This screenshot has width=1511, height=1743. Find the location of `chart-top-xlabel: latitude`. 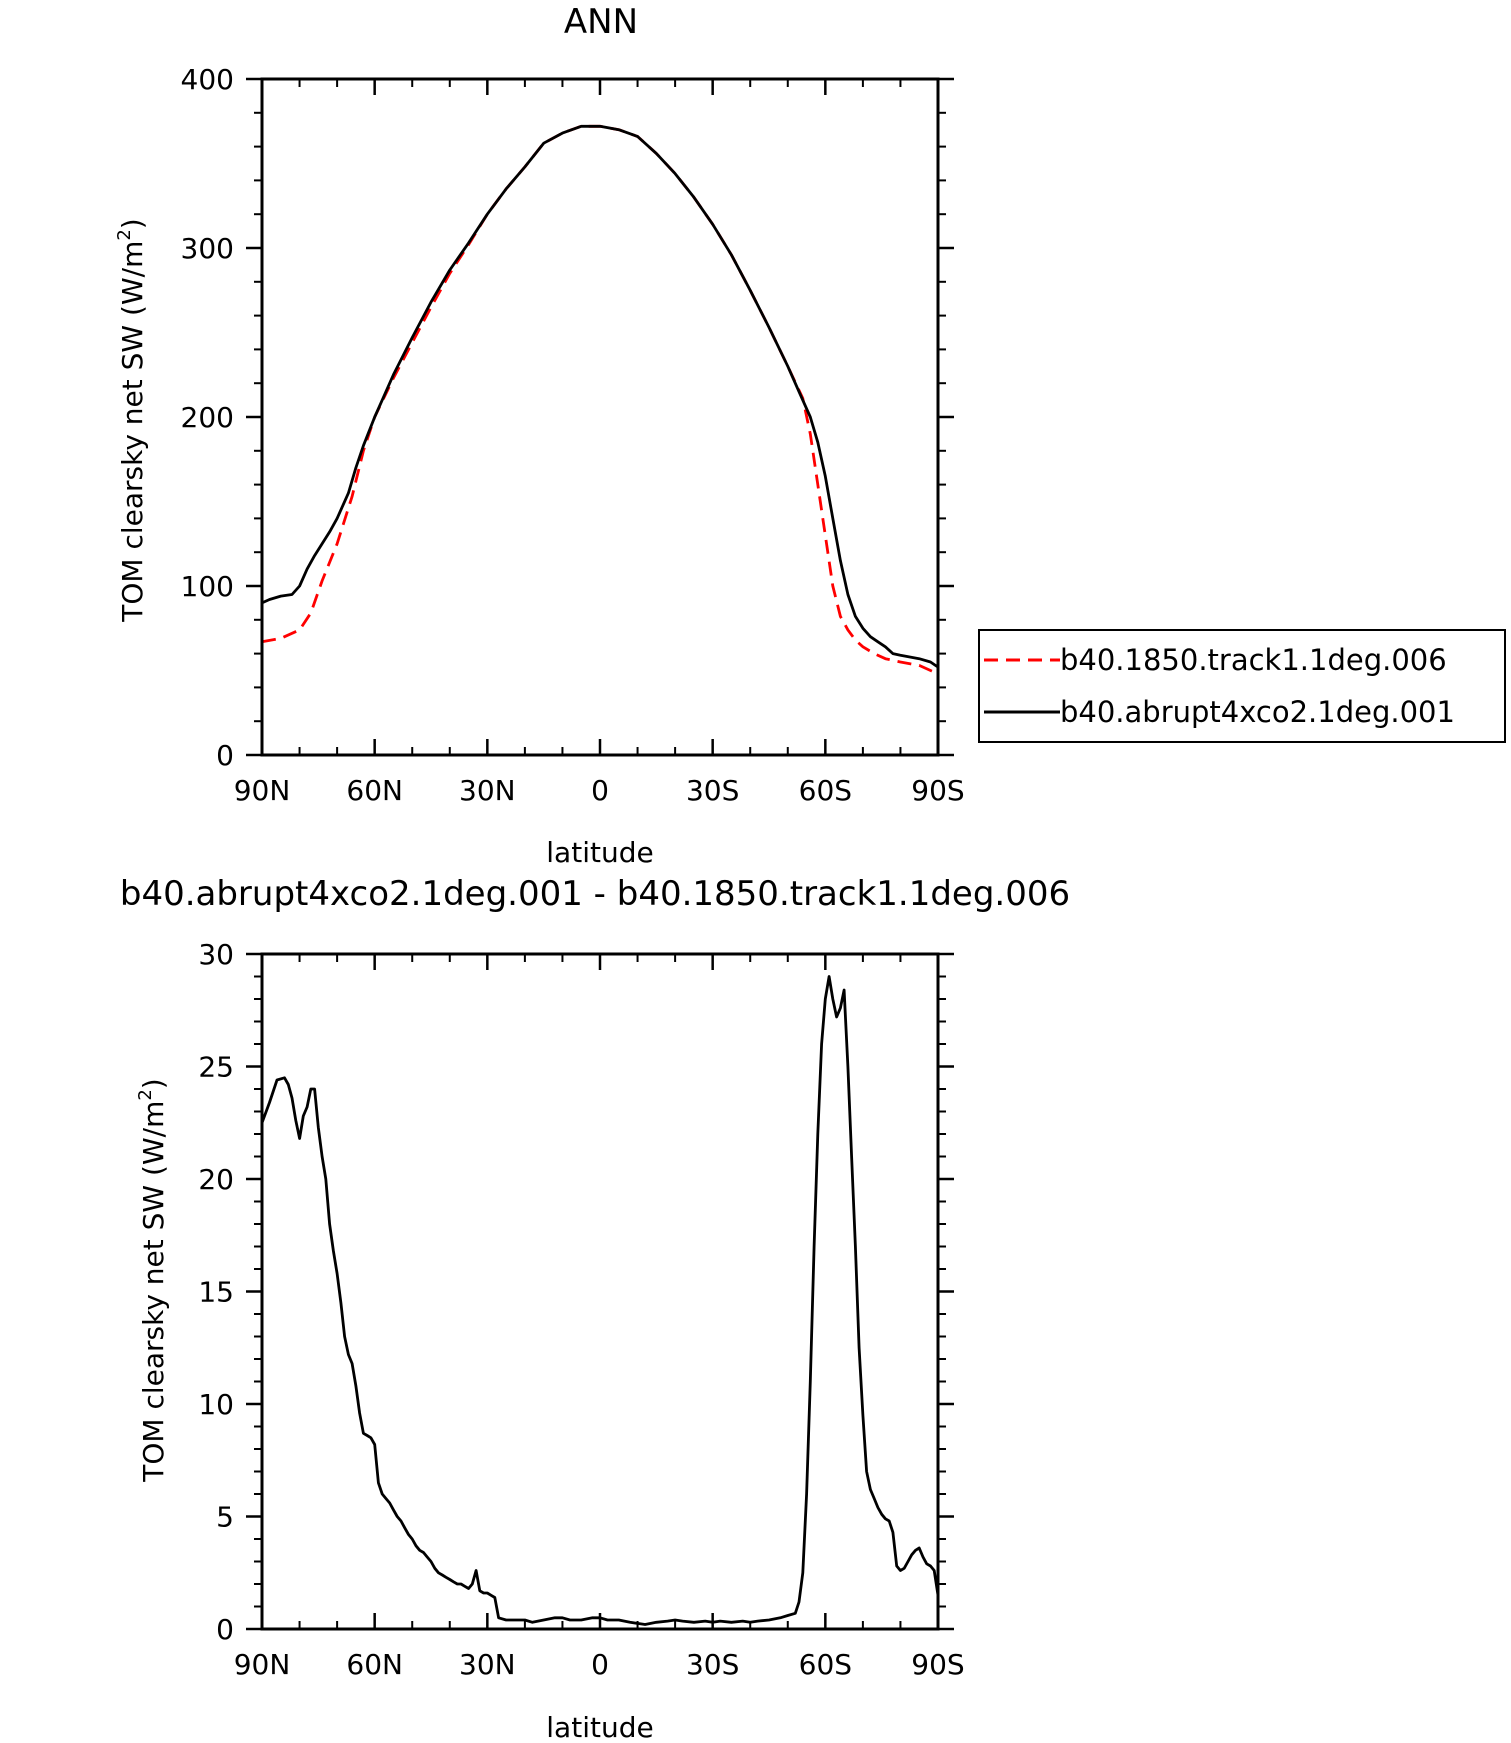

chart-top-xlabel: latitude is located at coordinates (599, 852).